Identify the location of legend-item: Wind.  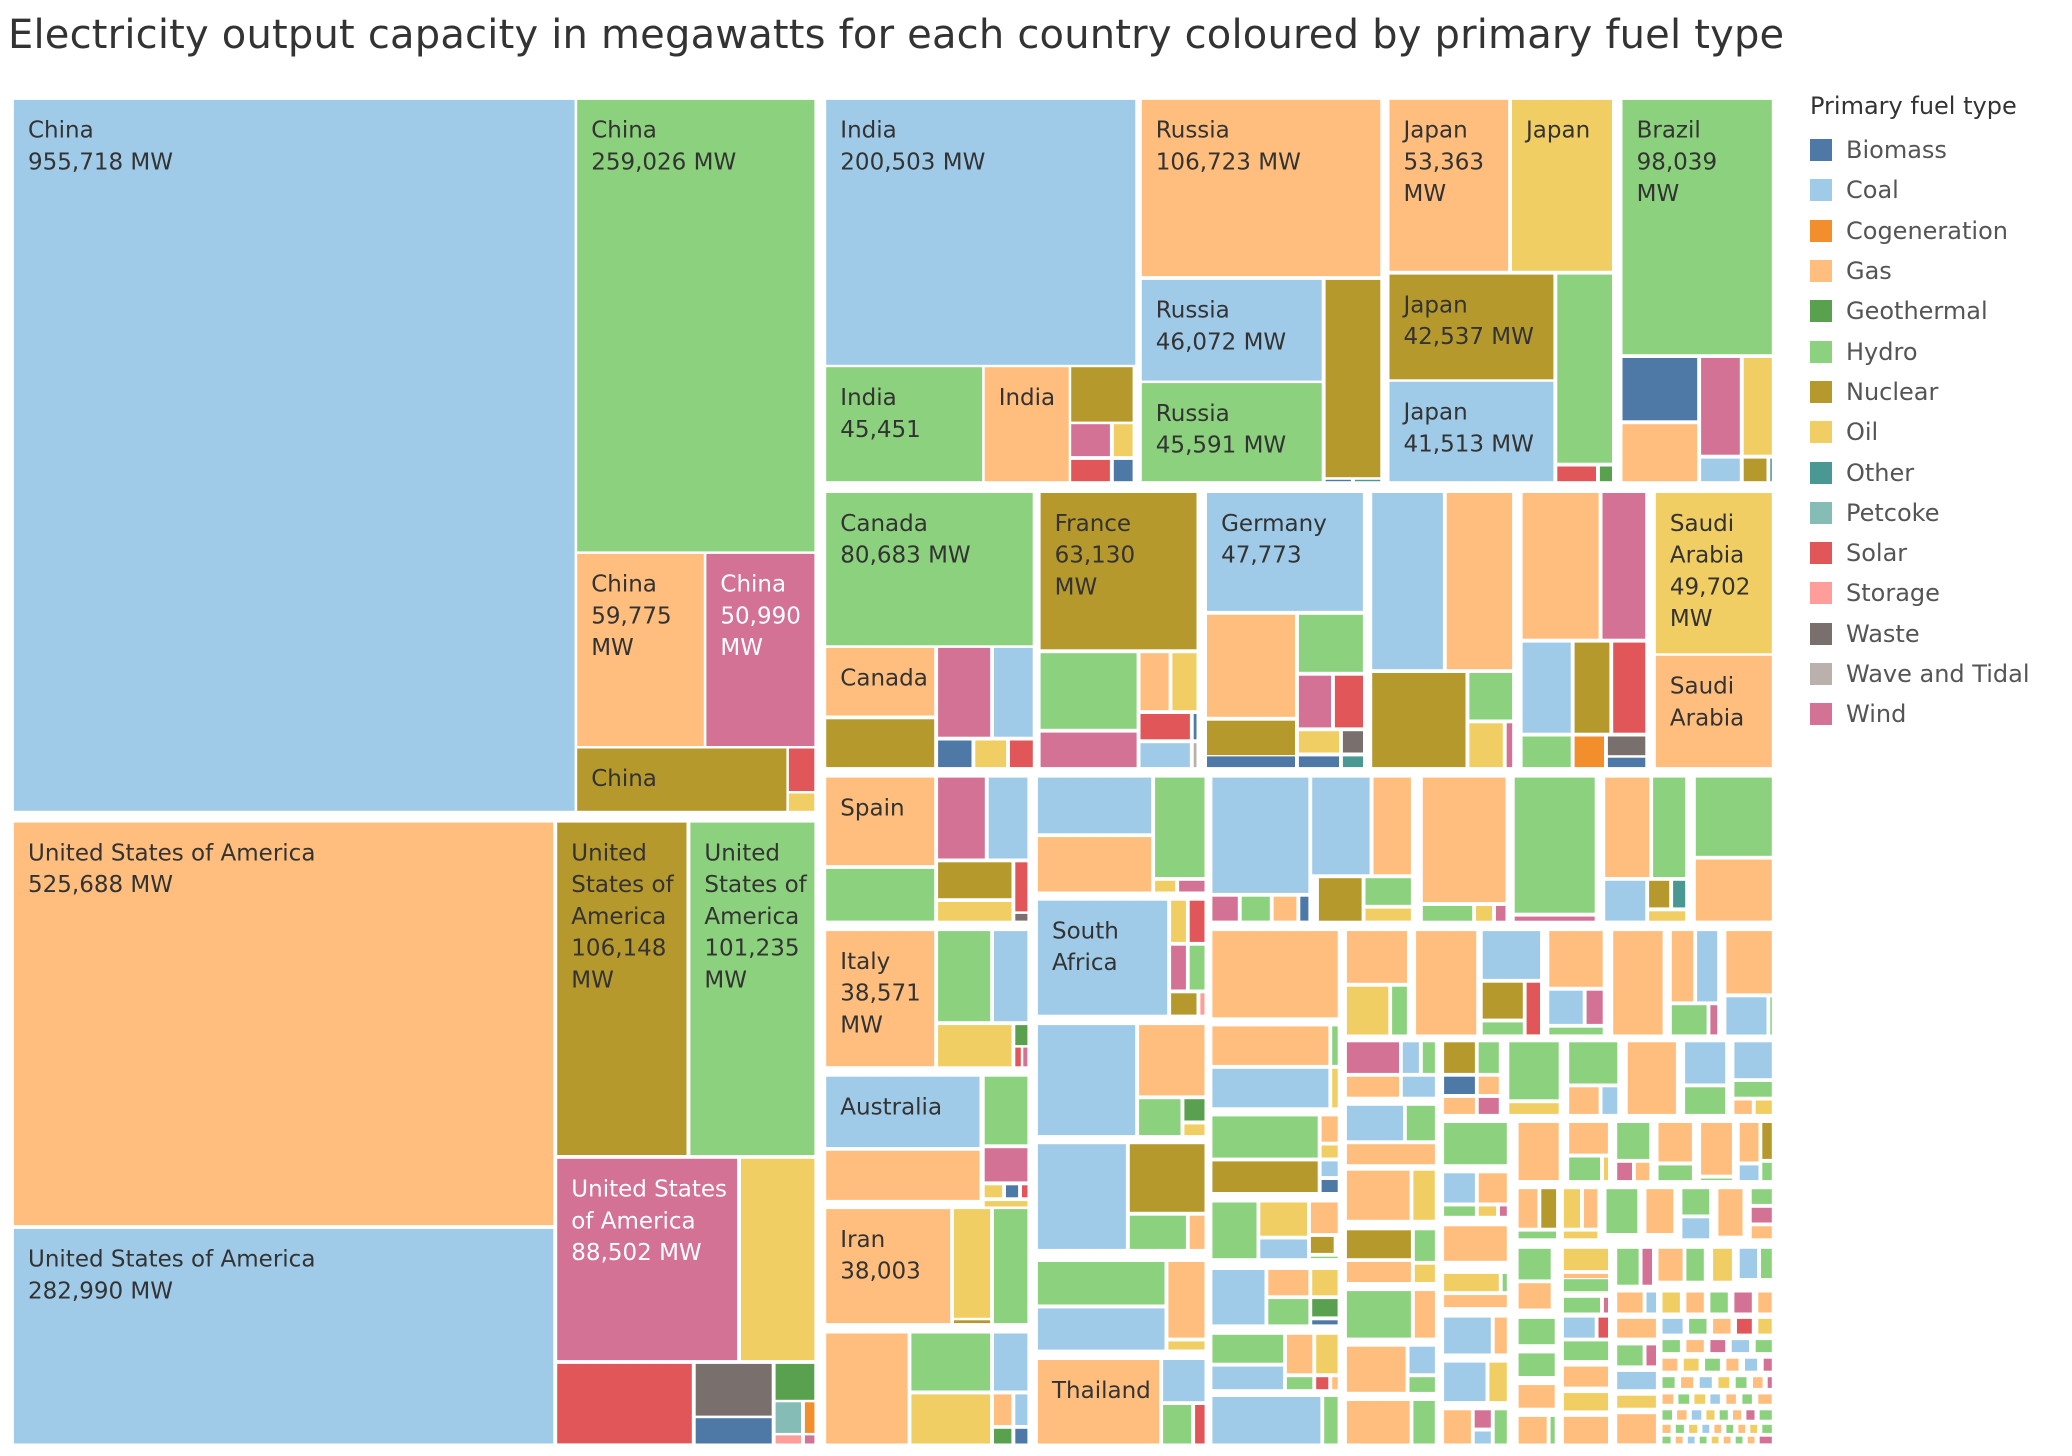
(1935, 714).